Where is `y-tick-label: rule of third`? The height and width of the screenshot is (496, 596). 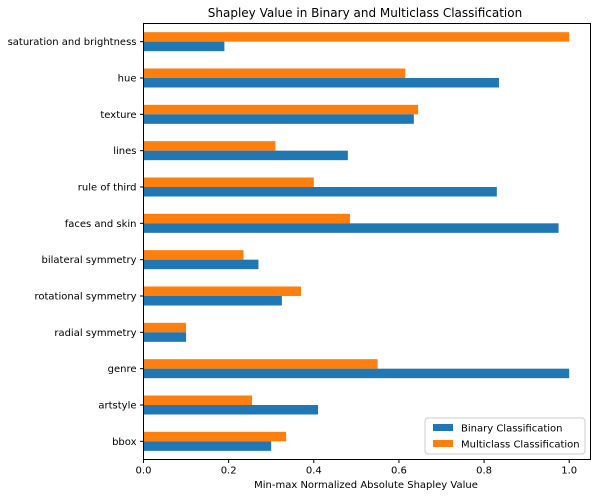 y-tick-label: rule of third is located at coordinates (107, 188).